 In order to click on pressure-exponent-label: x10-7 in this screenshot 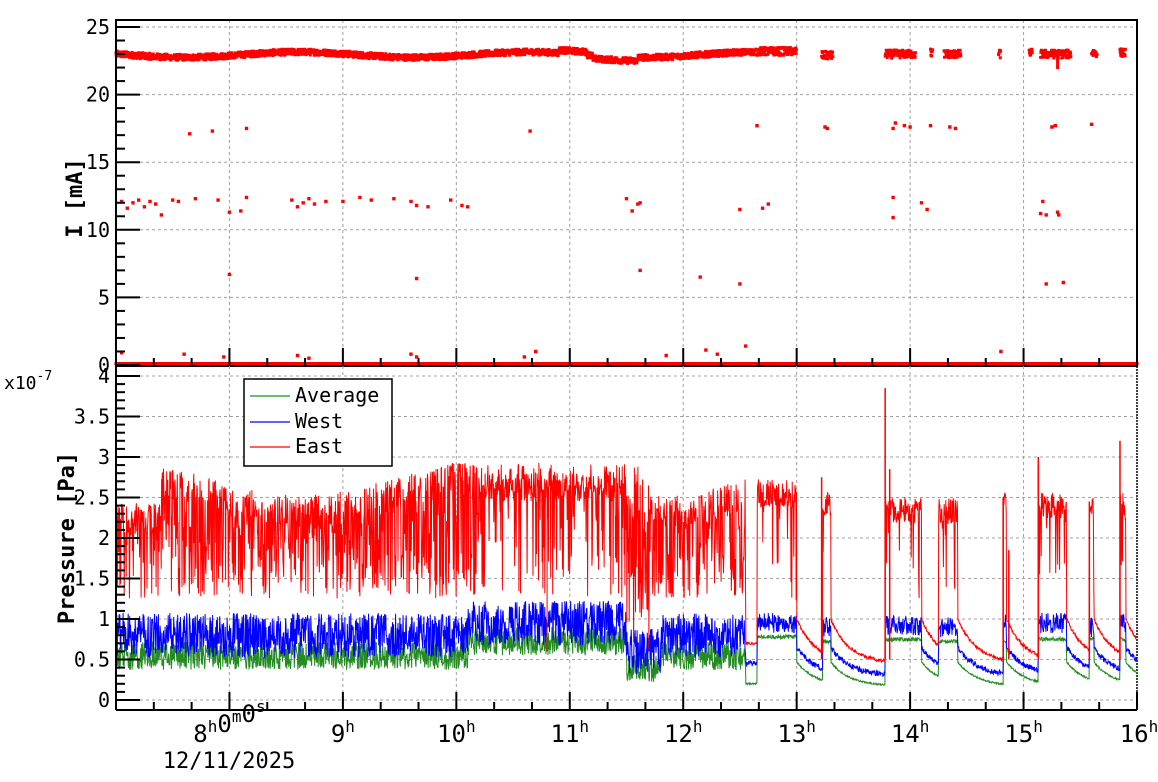, I will do `click(28, 381)`.